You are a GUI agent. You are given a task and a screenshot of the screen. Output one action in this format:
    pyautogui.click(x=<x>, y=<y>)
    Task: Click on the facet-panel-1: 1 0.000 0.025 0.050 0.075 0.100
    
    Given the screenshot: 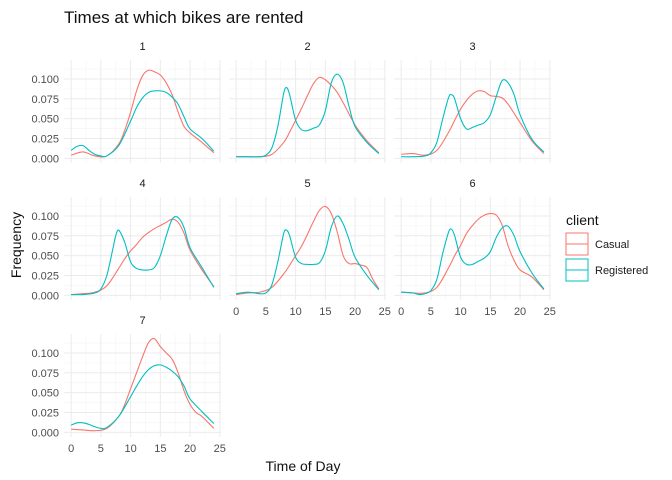 What is the action you would take?
    pyautogui.click(x=126, y=103)
    